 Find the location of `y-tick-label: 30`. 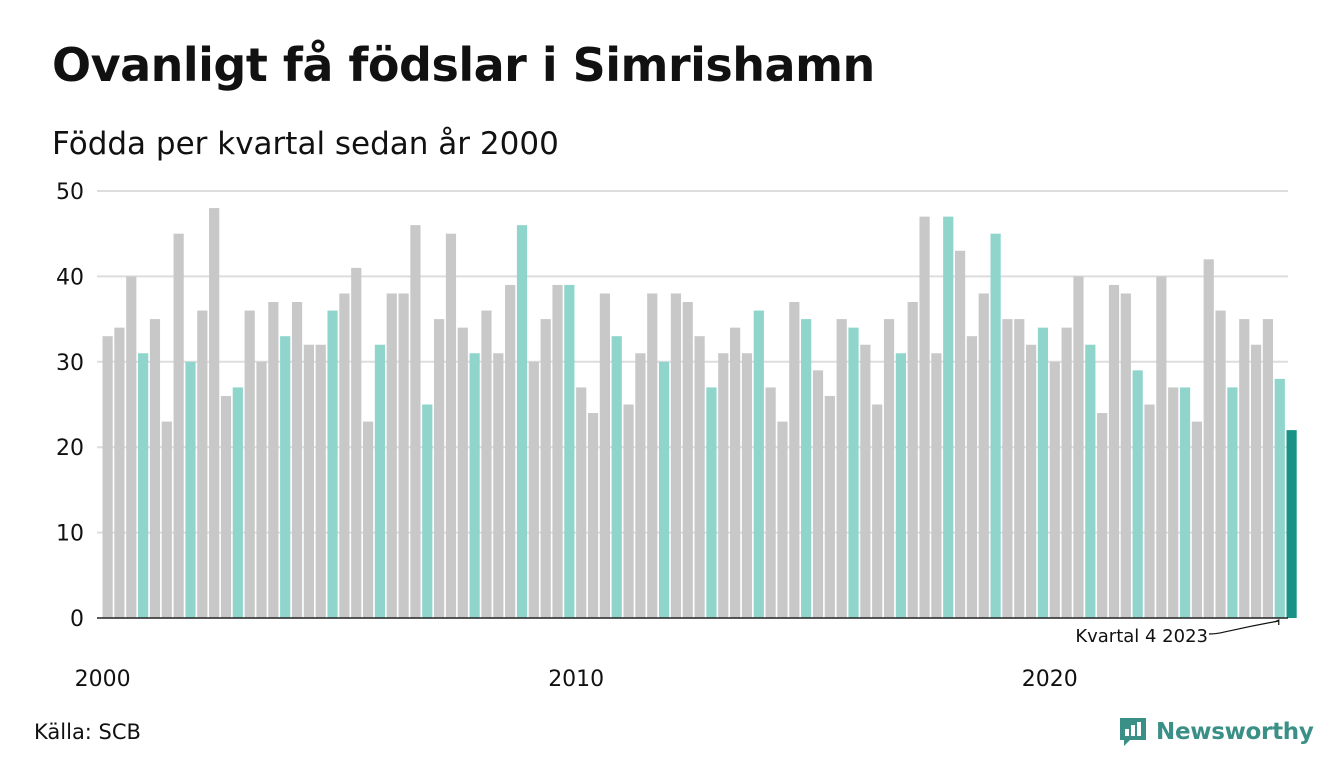

y-tick-label: 30 is located at coordinates (70, 363).